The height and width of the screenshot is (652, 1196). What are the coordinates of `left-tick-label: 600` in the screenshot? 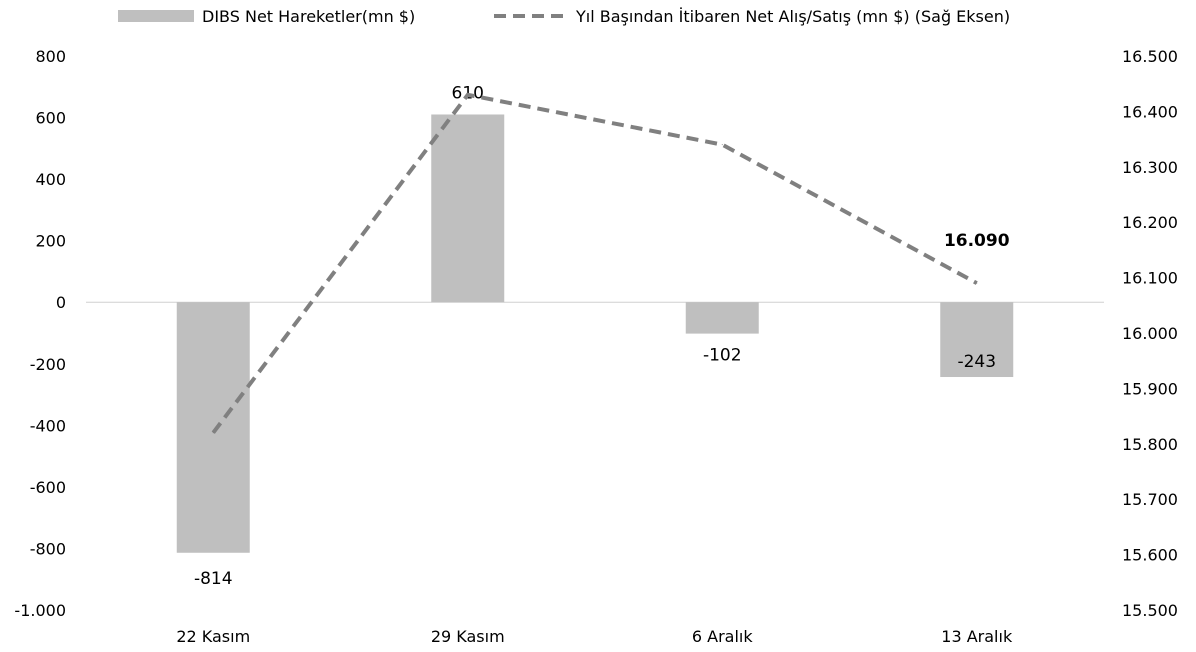 It's located at (50, 118).